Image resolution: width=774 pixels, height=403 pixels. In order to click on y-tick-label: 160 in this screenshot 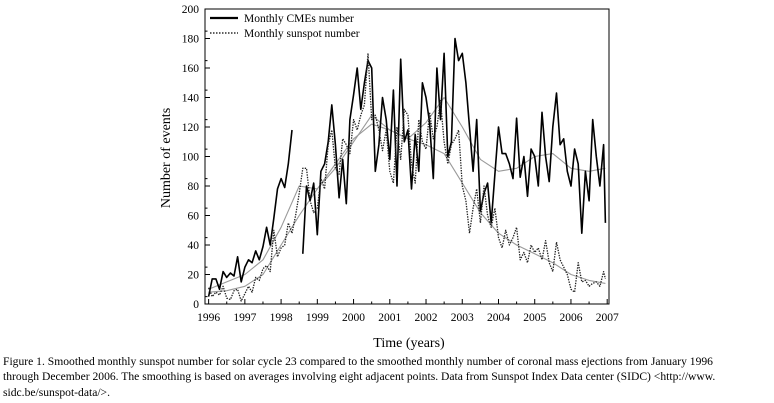, I will do `click(191, 69)`.